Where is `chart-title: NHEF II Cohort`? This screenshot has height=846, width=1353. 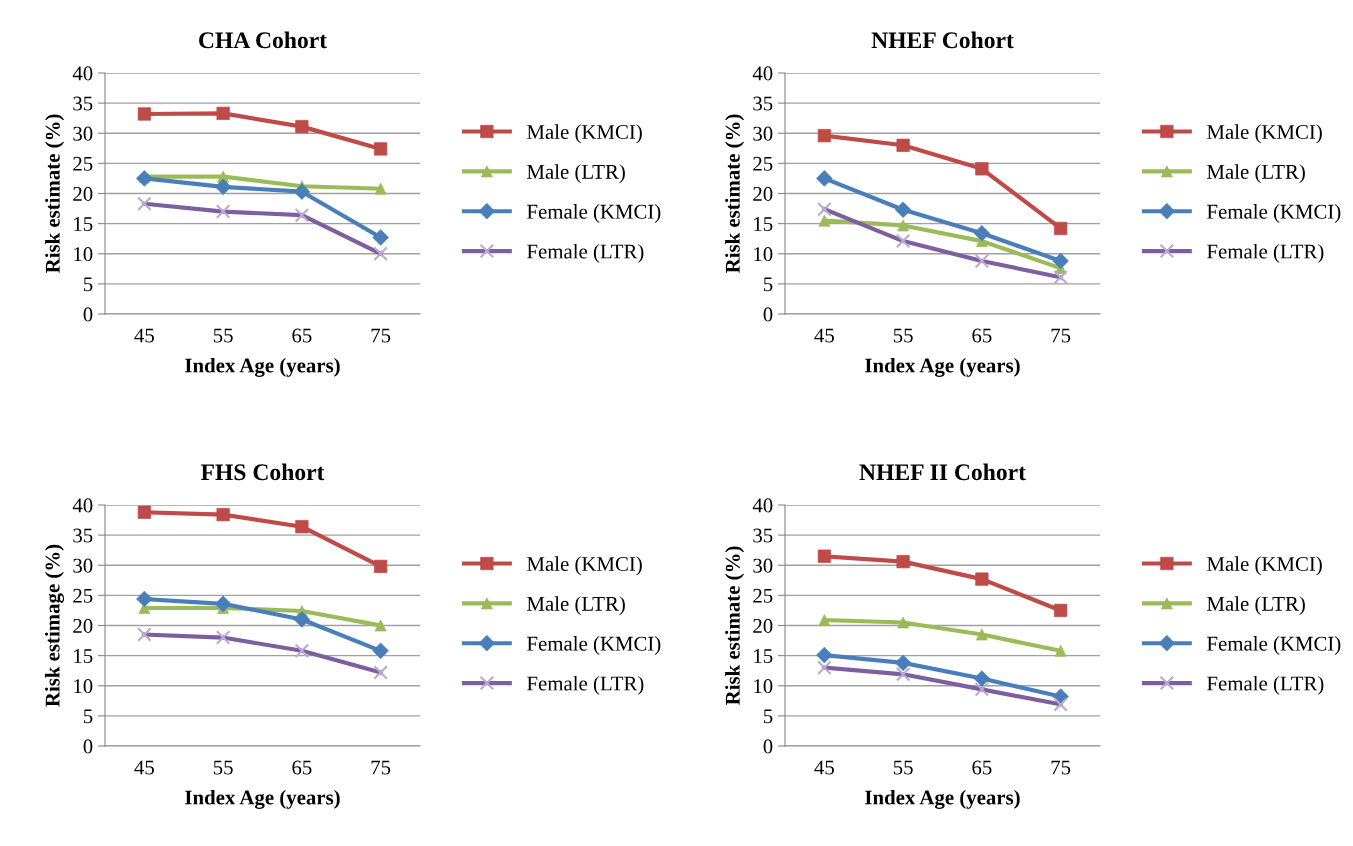
chart-title: NHEF II Cohort is located at coordinates (942, 472).